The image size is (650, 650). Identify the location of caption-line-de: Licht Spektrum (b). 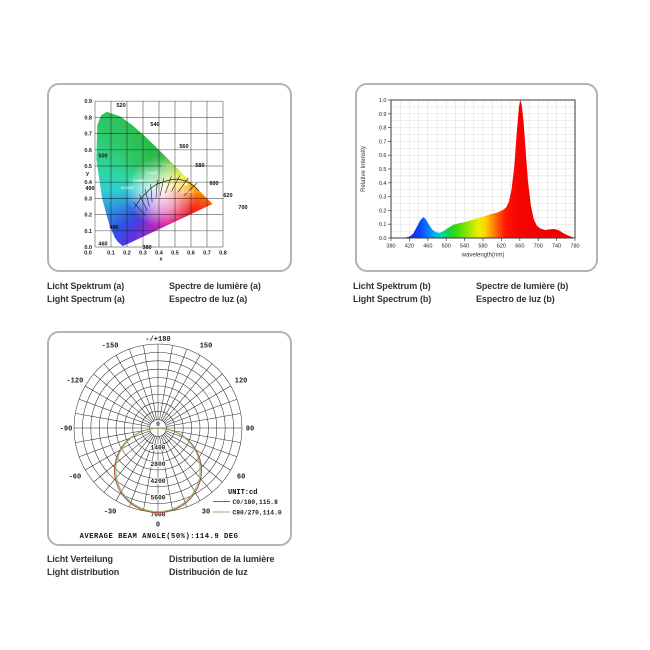
(392, 286).